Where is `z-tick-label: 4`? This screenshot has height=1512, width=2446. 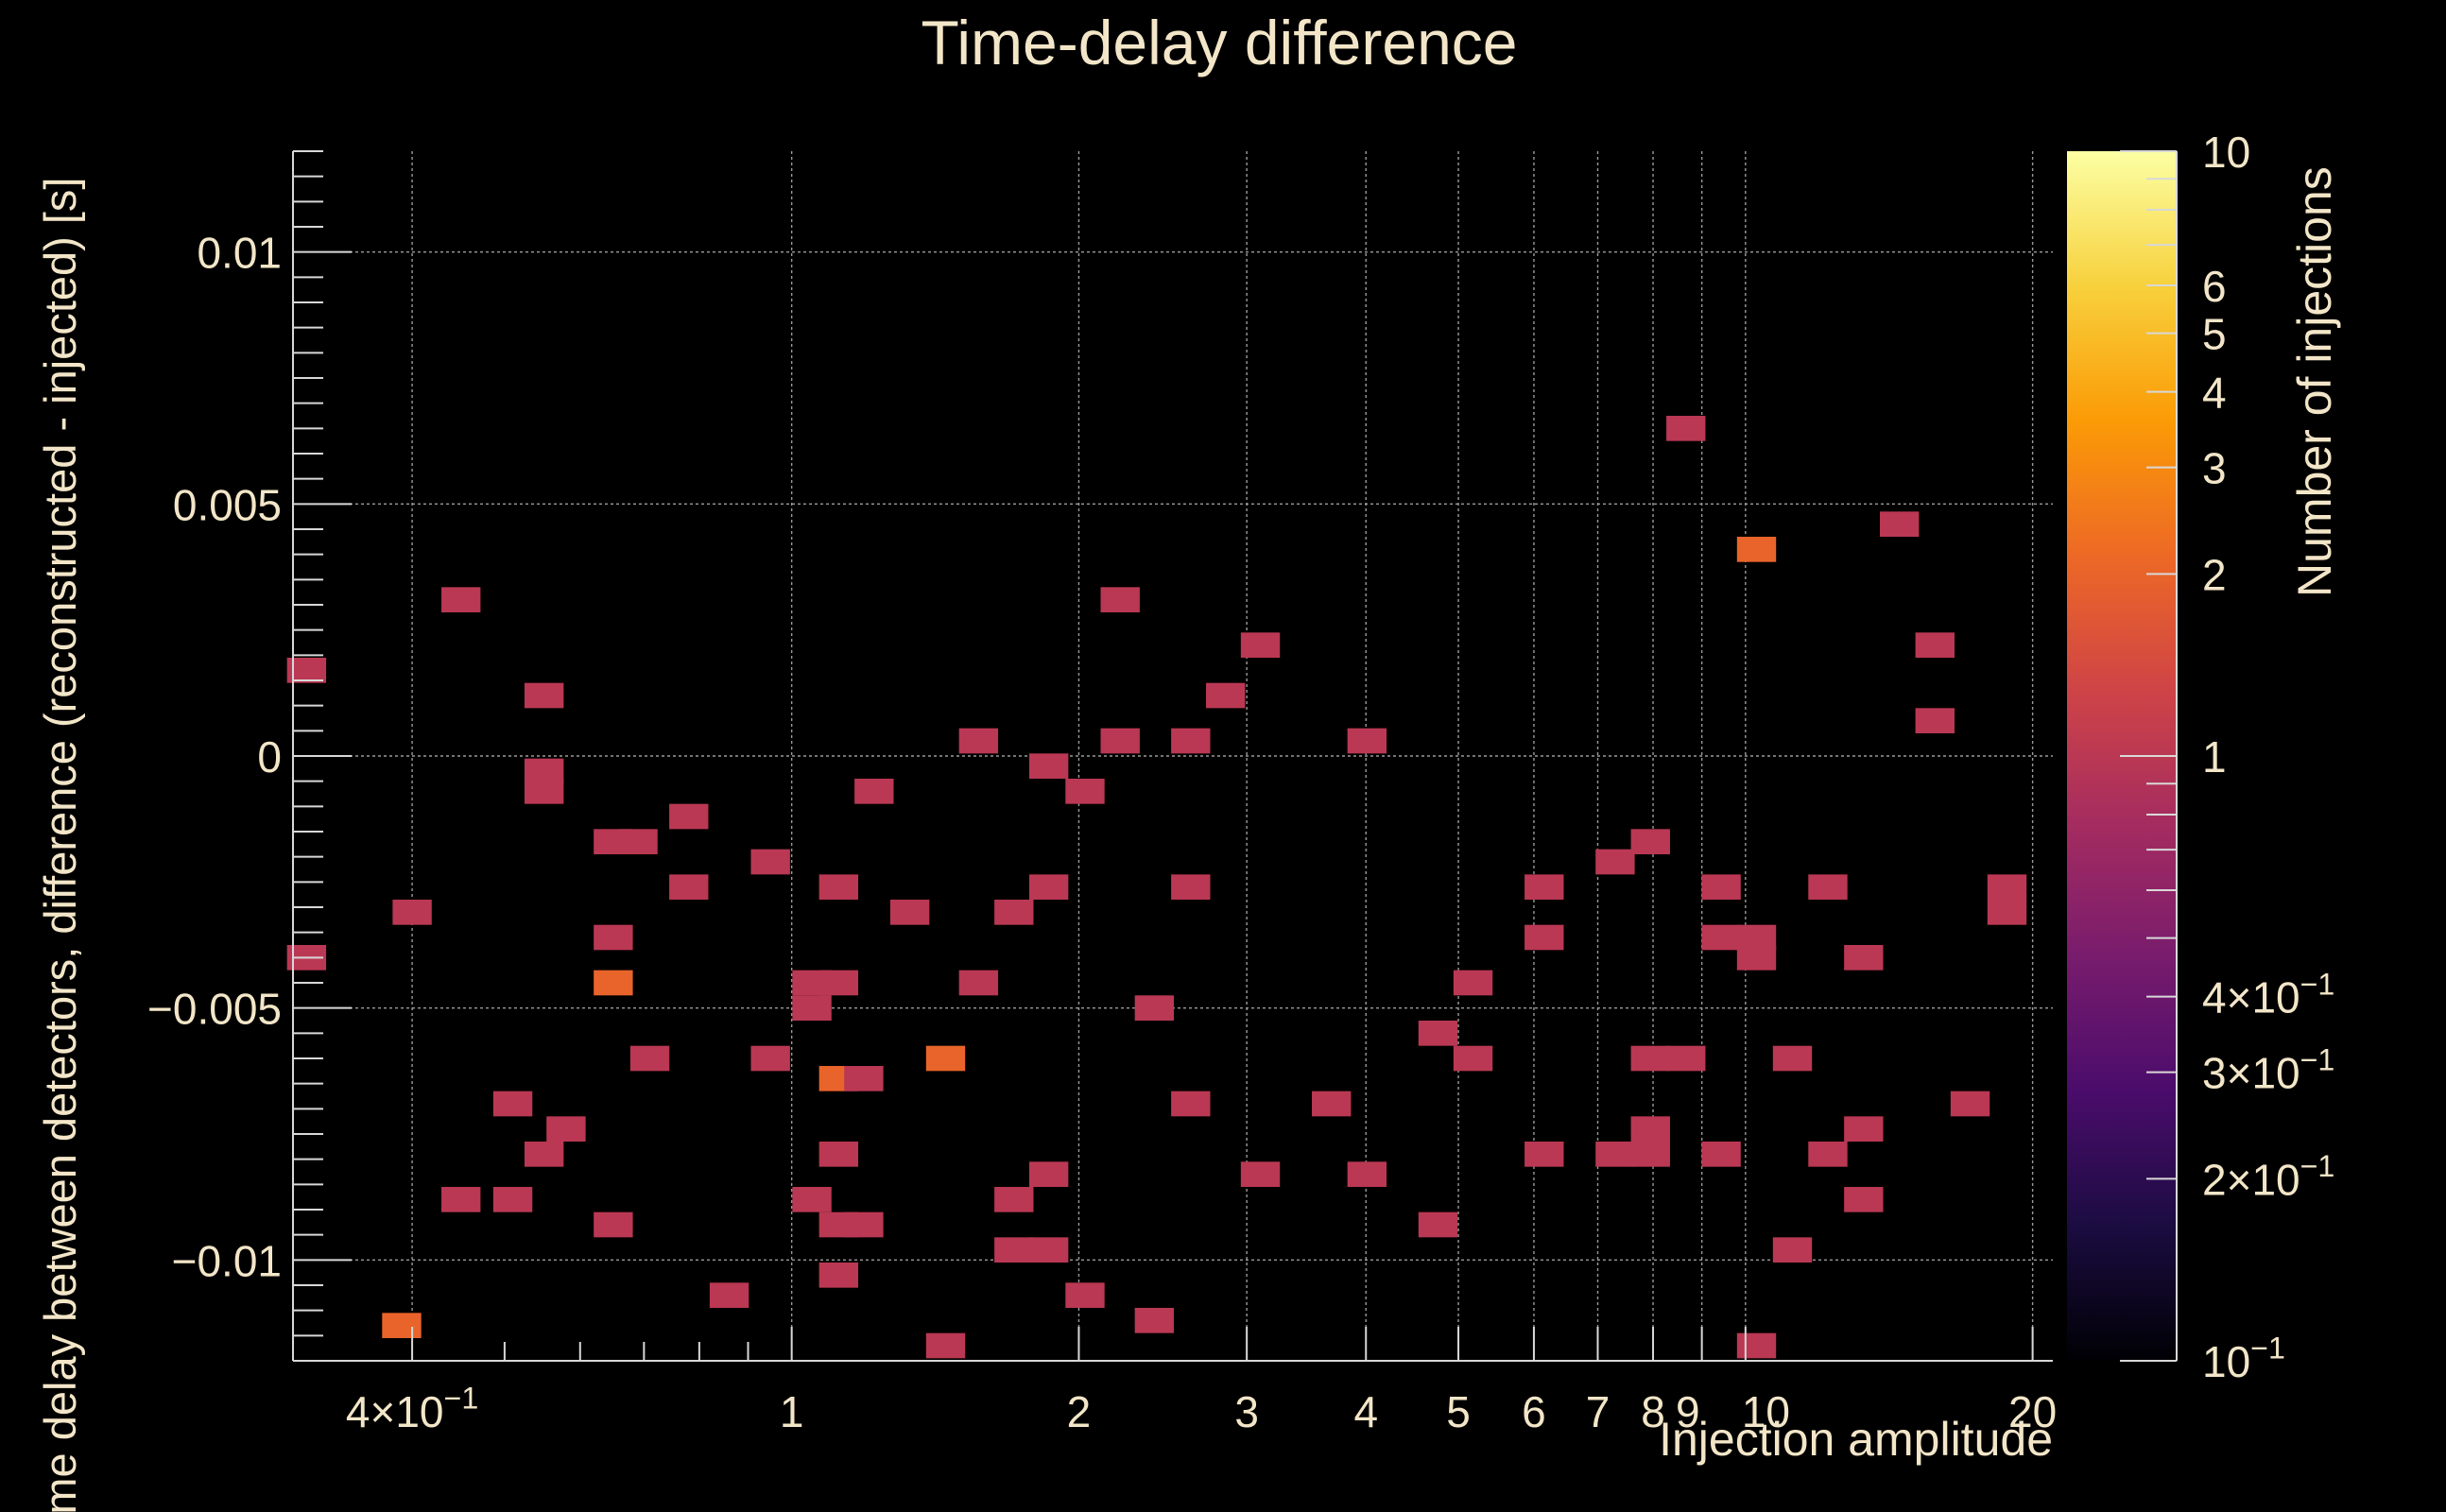 z-tick-label: 4 is located at coordinates (2214, 393).